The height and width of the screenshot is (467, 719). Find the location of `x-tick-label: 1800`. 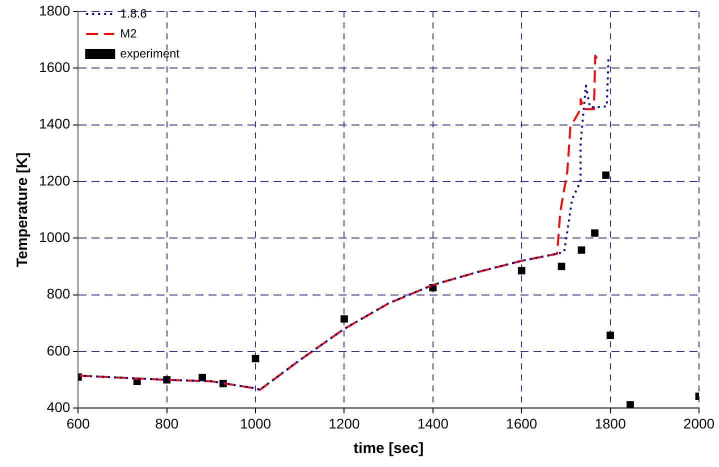

x-tick-label: 1800 is located at coordinates (610, 423).